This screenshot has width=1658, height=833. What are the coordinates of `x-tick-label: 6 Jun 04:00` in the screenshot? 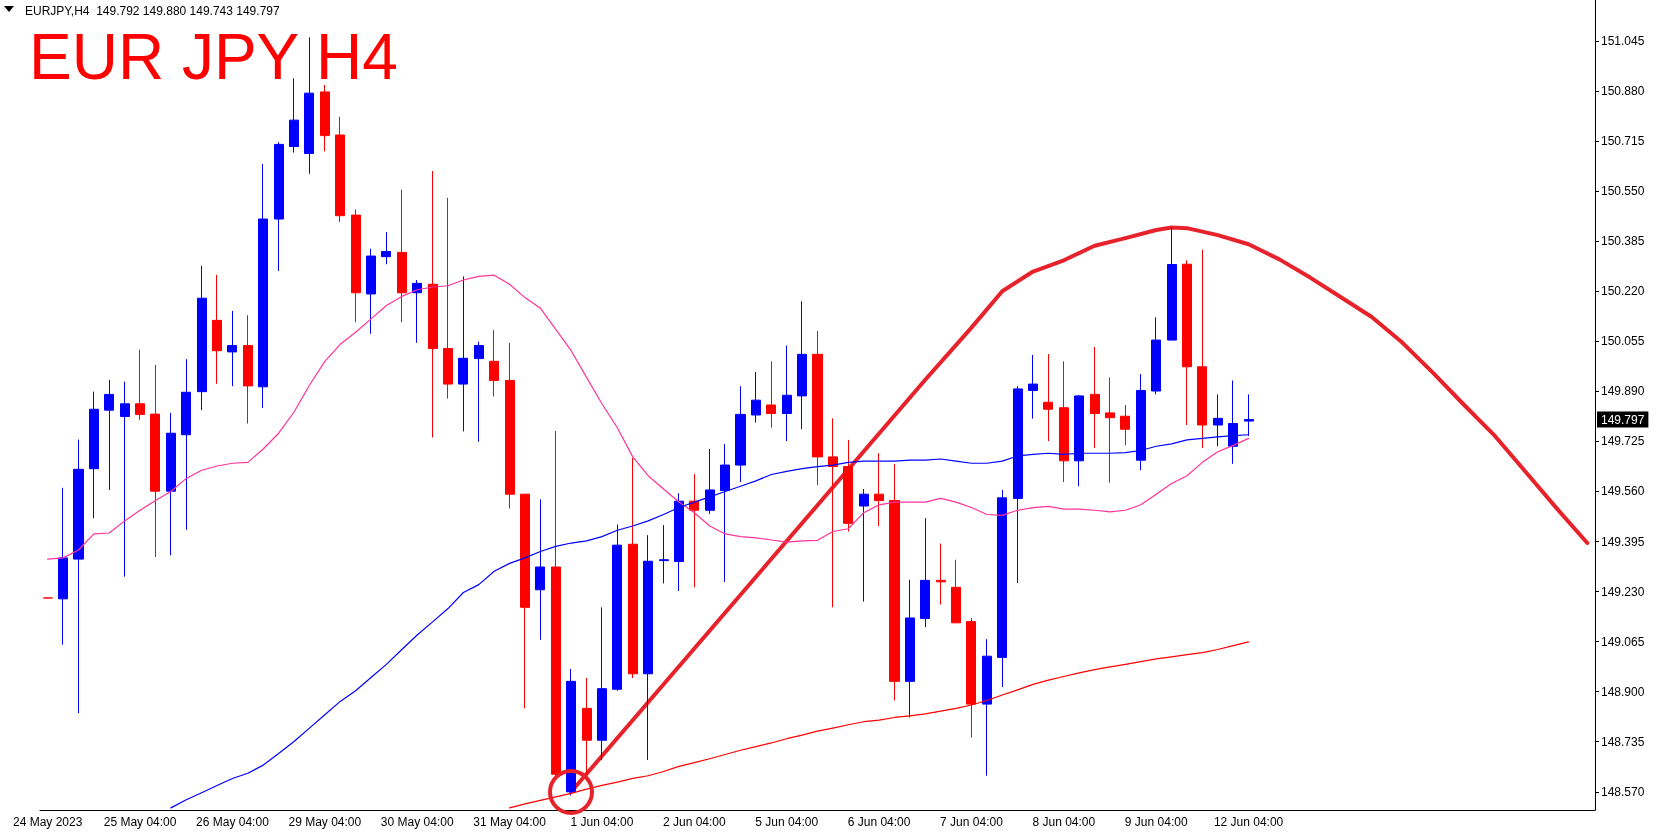 It's located at (879, 822).